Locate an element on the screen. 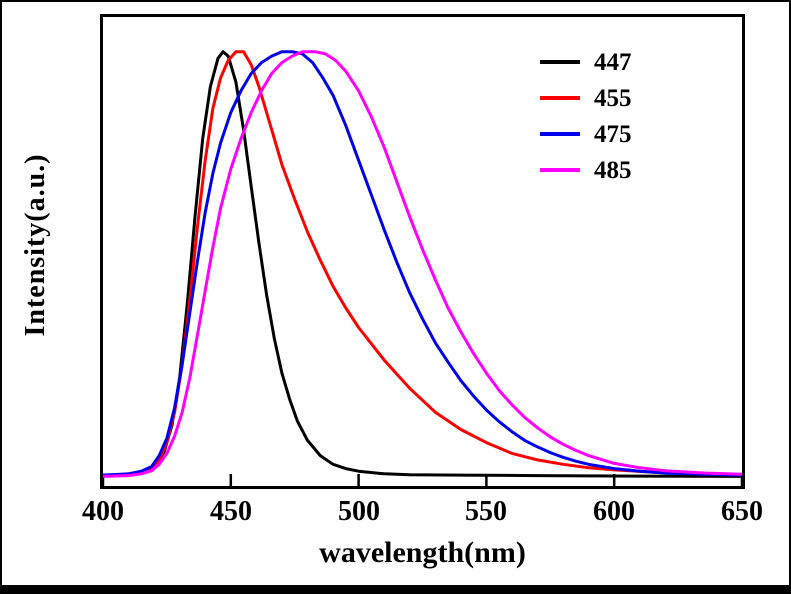 The height and width of the screenshot is (594, 791). legend-label: 447 is located at coordinates (613, 62).